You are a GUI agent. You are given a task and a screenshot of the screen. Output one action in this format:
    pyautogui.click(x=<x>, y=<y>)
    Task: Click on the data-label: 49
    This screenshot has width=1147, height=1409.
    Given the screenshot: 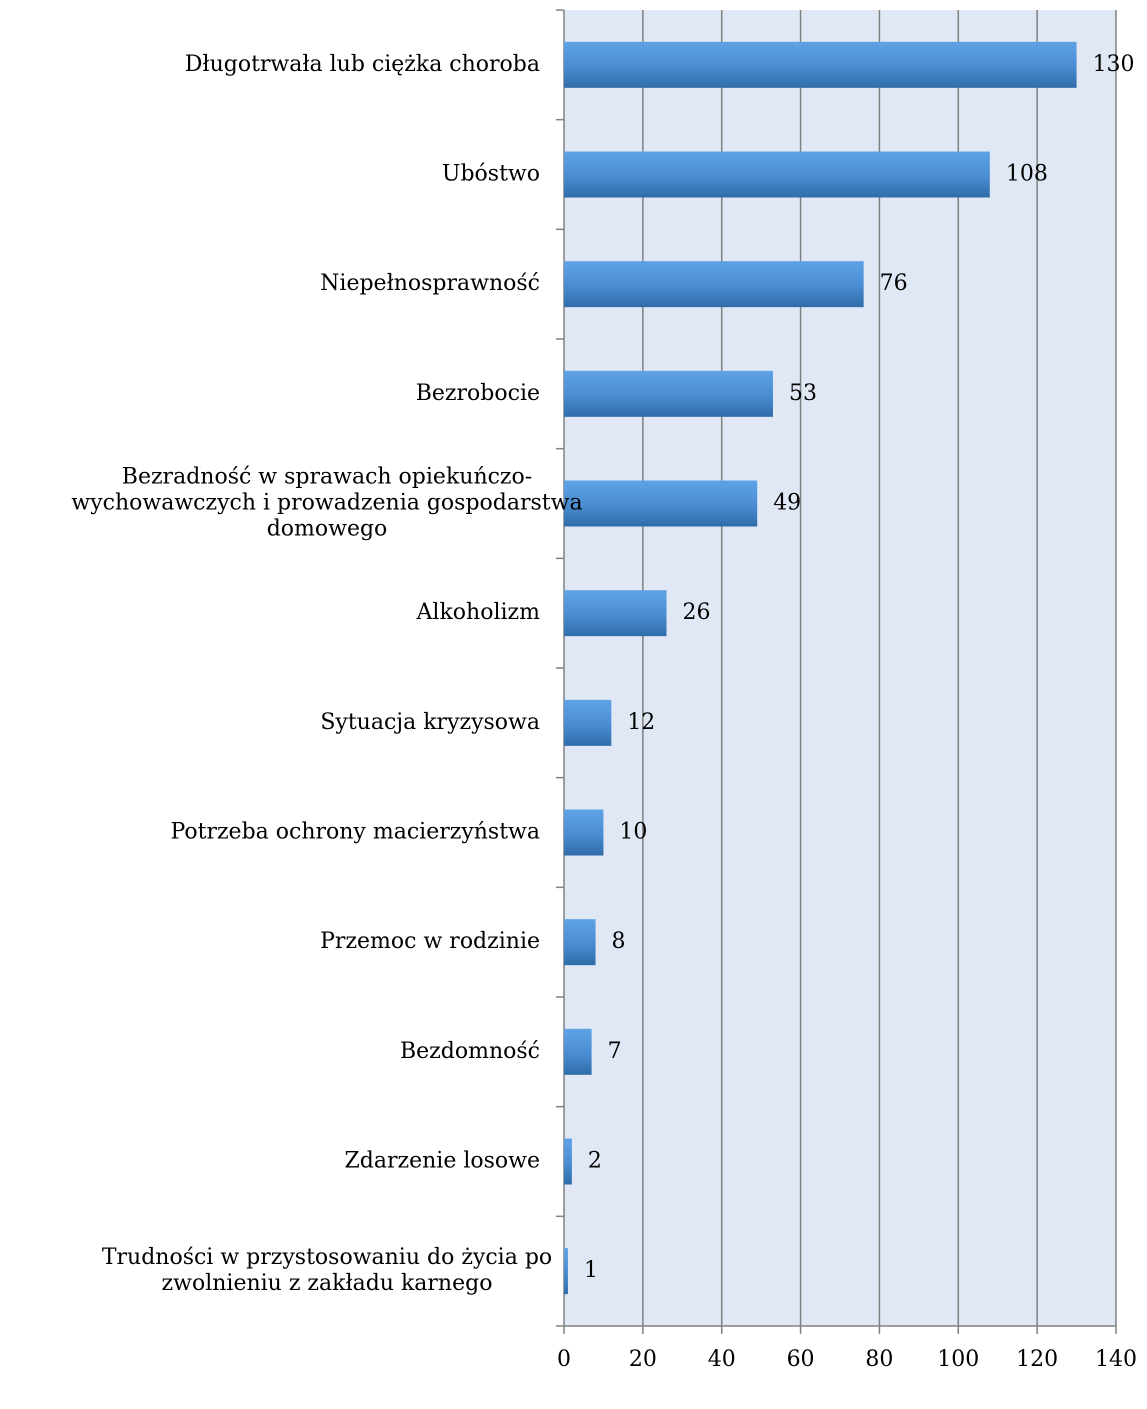 What is the action you would take?
    pyautogui.click(x=787, y=503)
    